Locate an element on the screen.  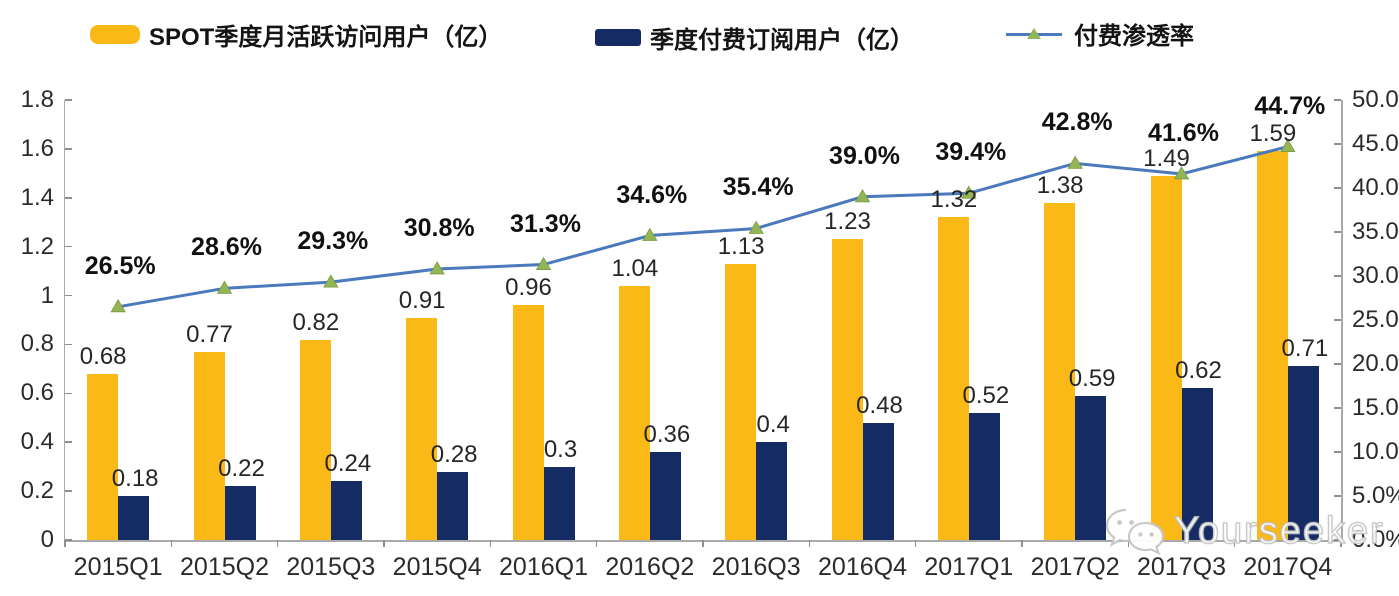
right-axis-label: 40.0% is located at coordinates (1375, 187).